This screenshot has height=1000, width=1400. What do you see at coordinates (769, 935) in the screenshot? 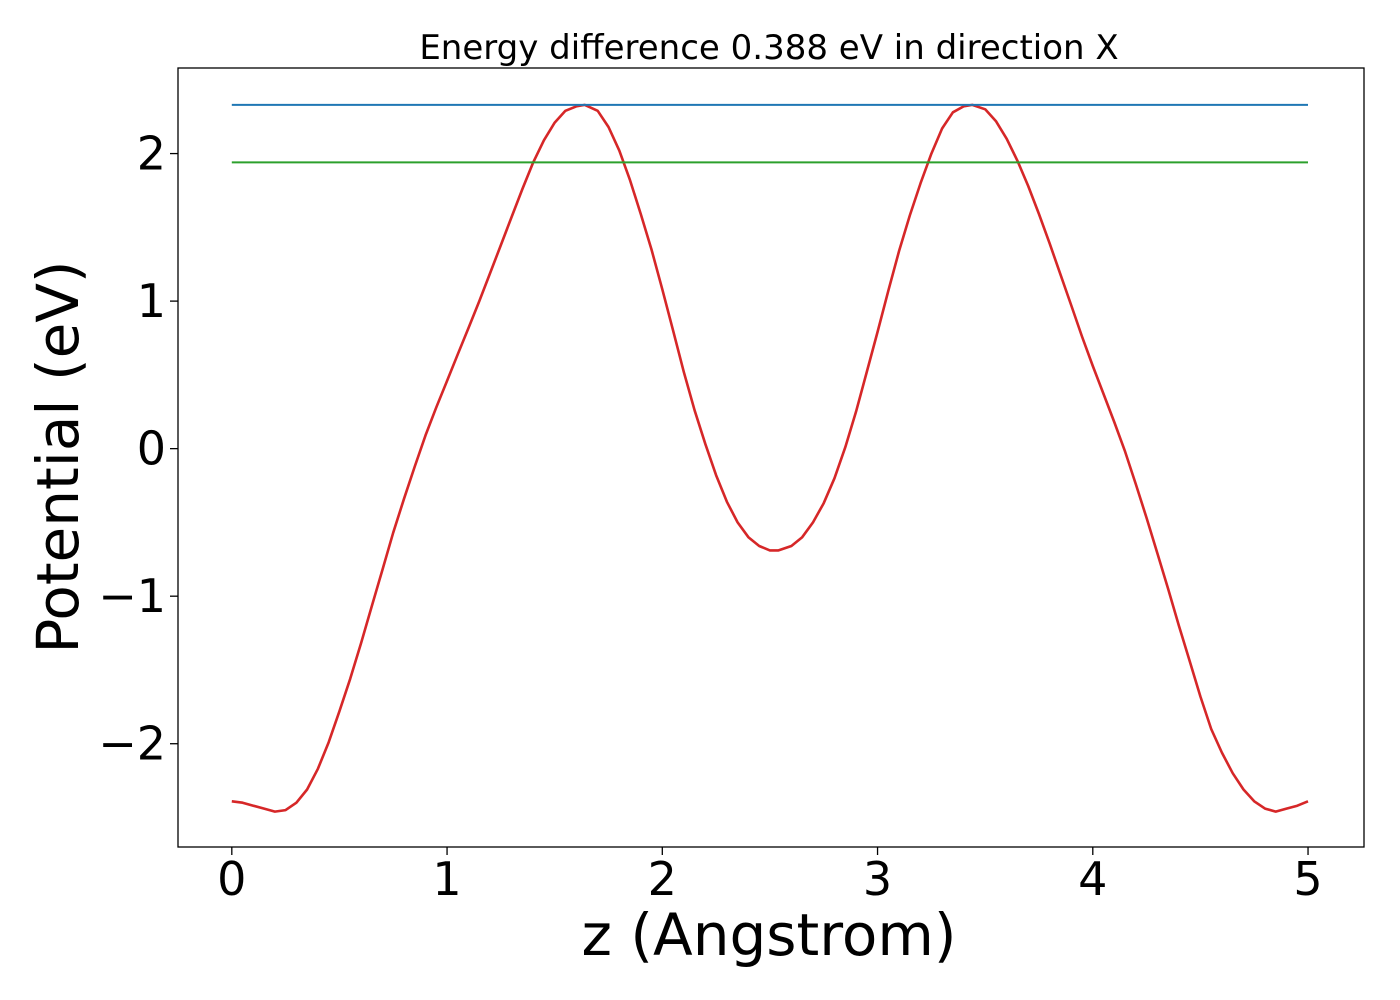
I see `x-axis-label: z (Angstrom)` at bounding box center [769, 935].